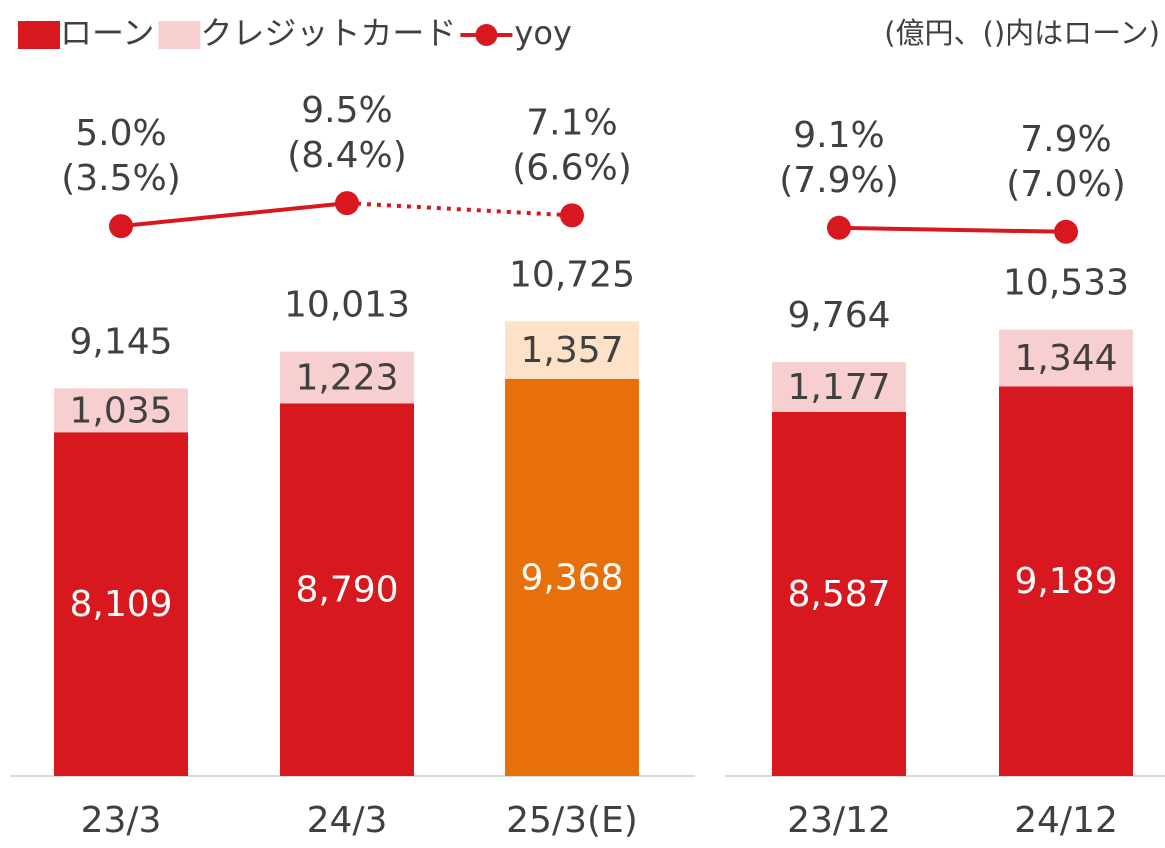  What do you see at coordinates (347, 305) in the screenshot?
I see `total-label: 10,013` at bounding box center [347, 305].